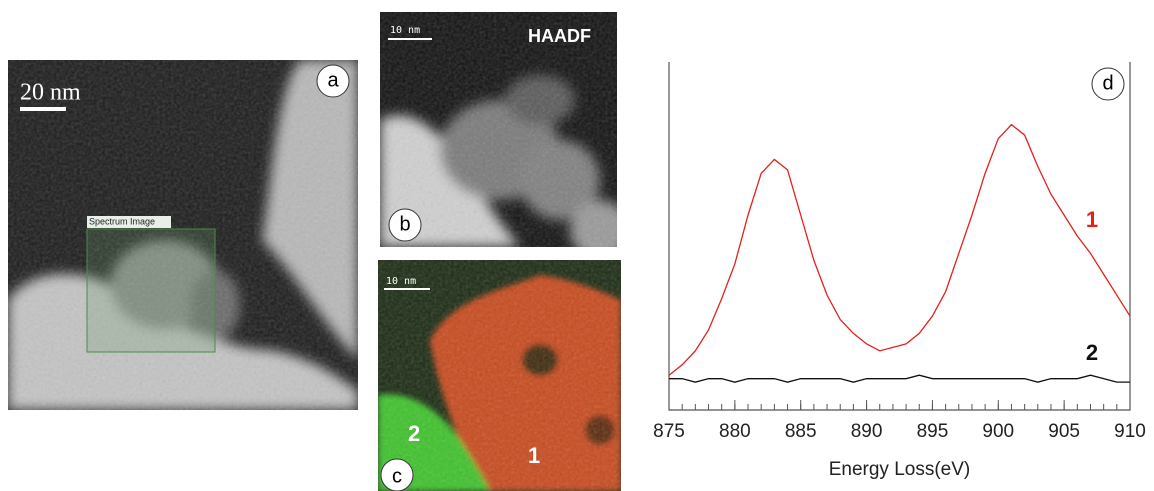 This screenshot has height=491, width=1154. I want to click on region-label: 2, so click(414, 433).